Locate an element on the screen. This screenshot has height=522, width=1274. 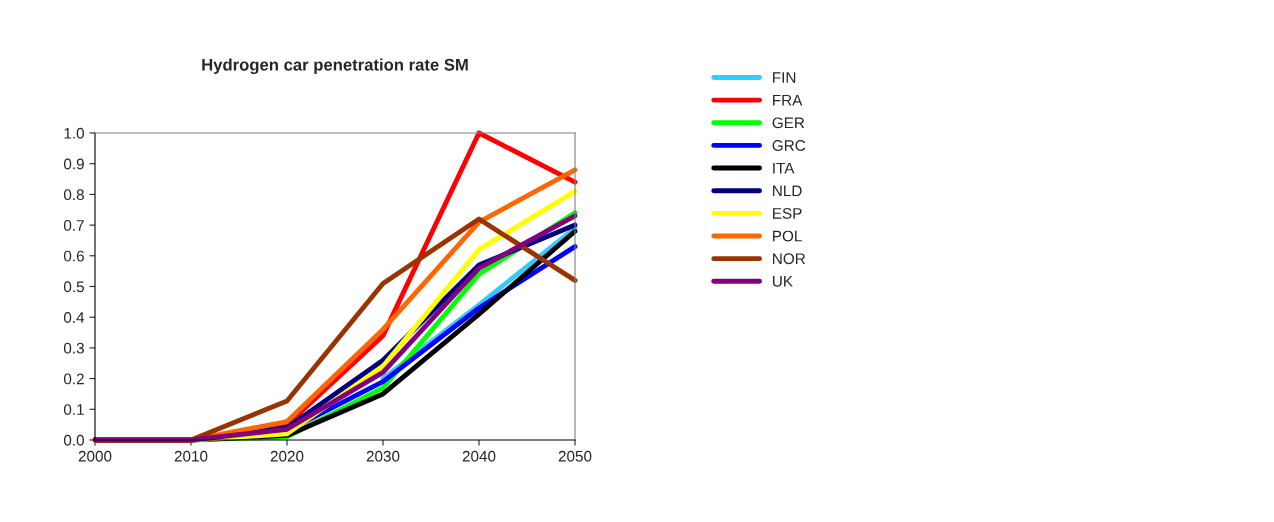
y-tick-label: 1.0 is located at coordinates (74, 133).